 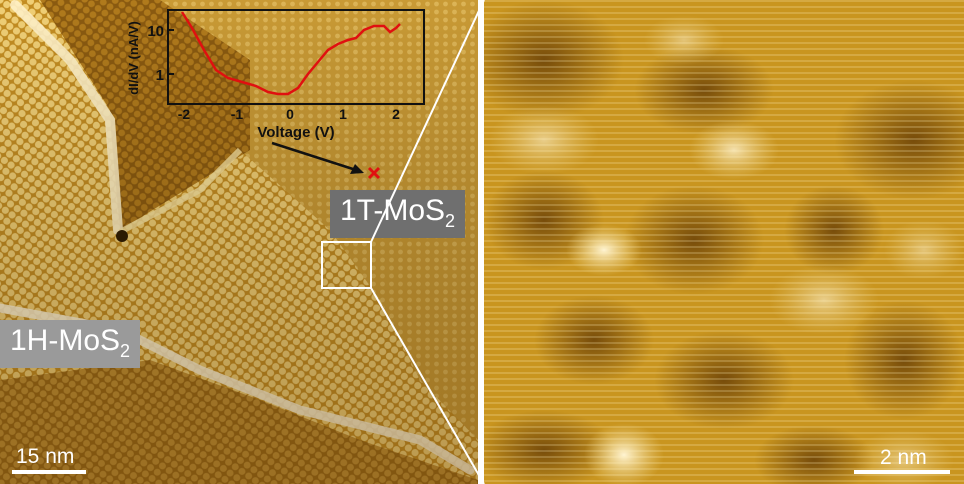 What do you see at coordinates (396, 114) in the screenshot?
I see `inset-xtick-2: 2` at bounding box center [396, 114].